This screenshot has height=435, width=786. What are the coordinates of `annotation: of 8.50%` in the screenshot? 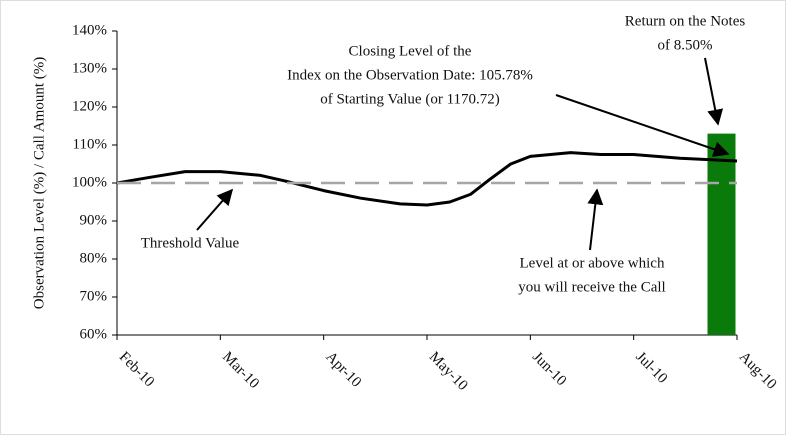 It's located at (685, 45).